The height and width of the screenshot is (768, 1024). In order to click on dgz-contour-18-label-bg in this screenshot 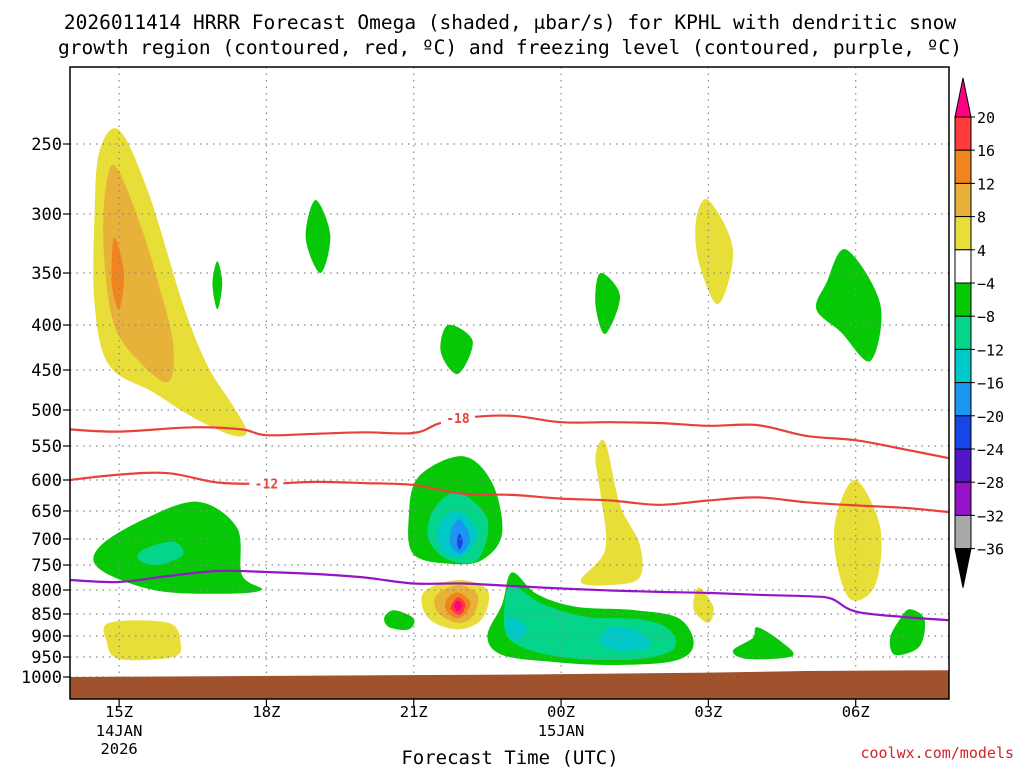, I will do `click(457, 417)`.